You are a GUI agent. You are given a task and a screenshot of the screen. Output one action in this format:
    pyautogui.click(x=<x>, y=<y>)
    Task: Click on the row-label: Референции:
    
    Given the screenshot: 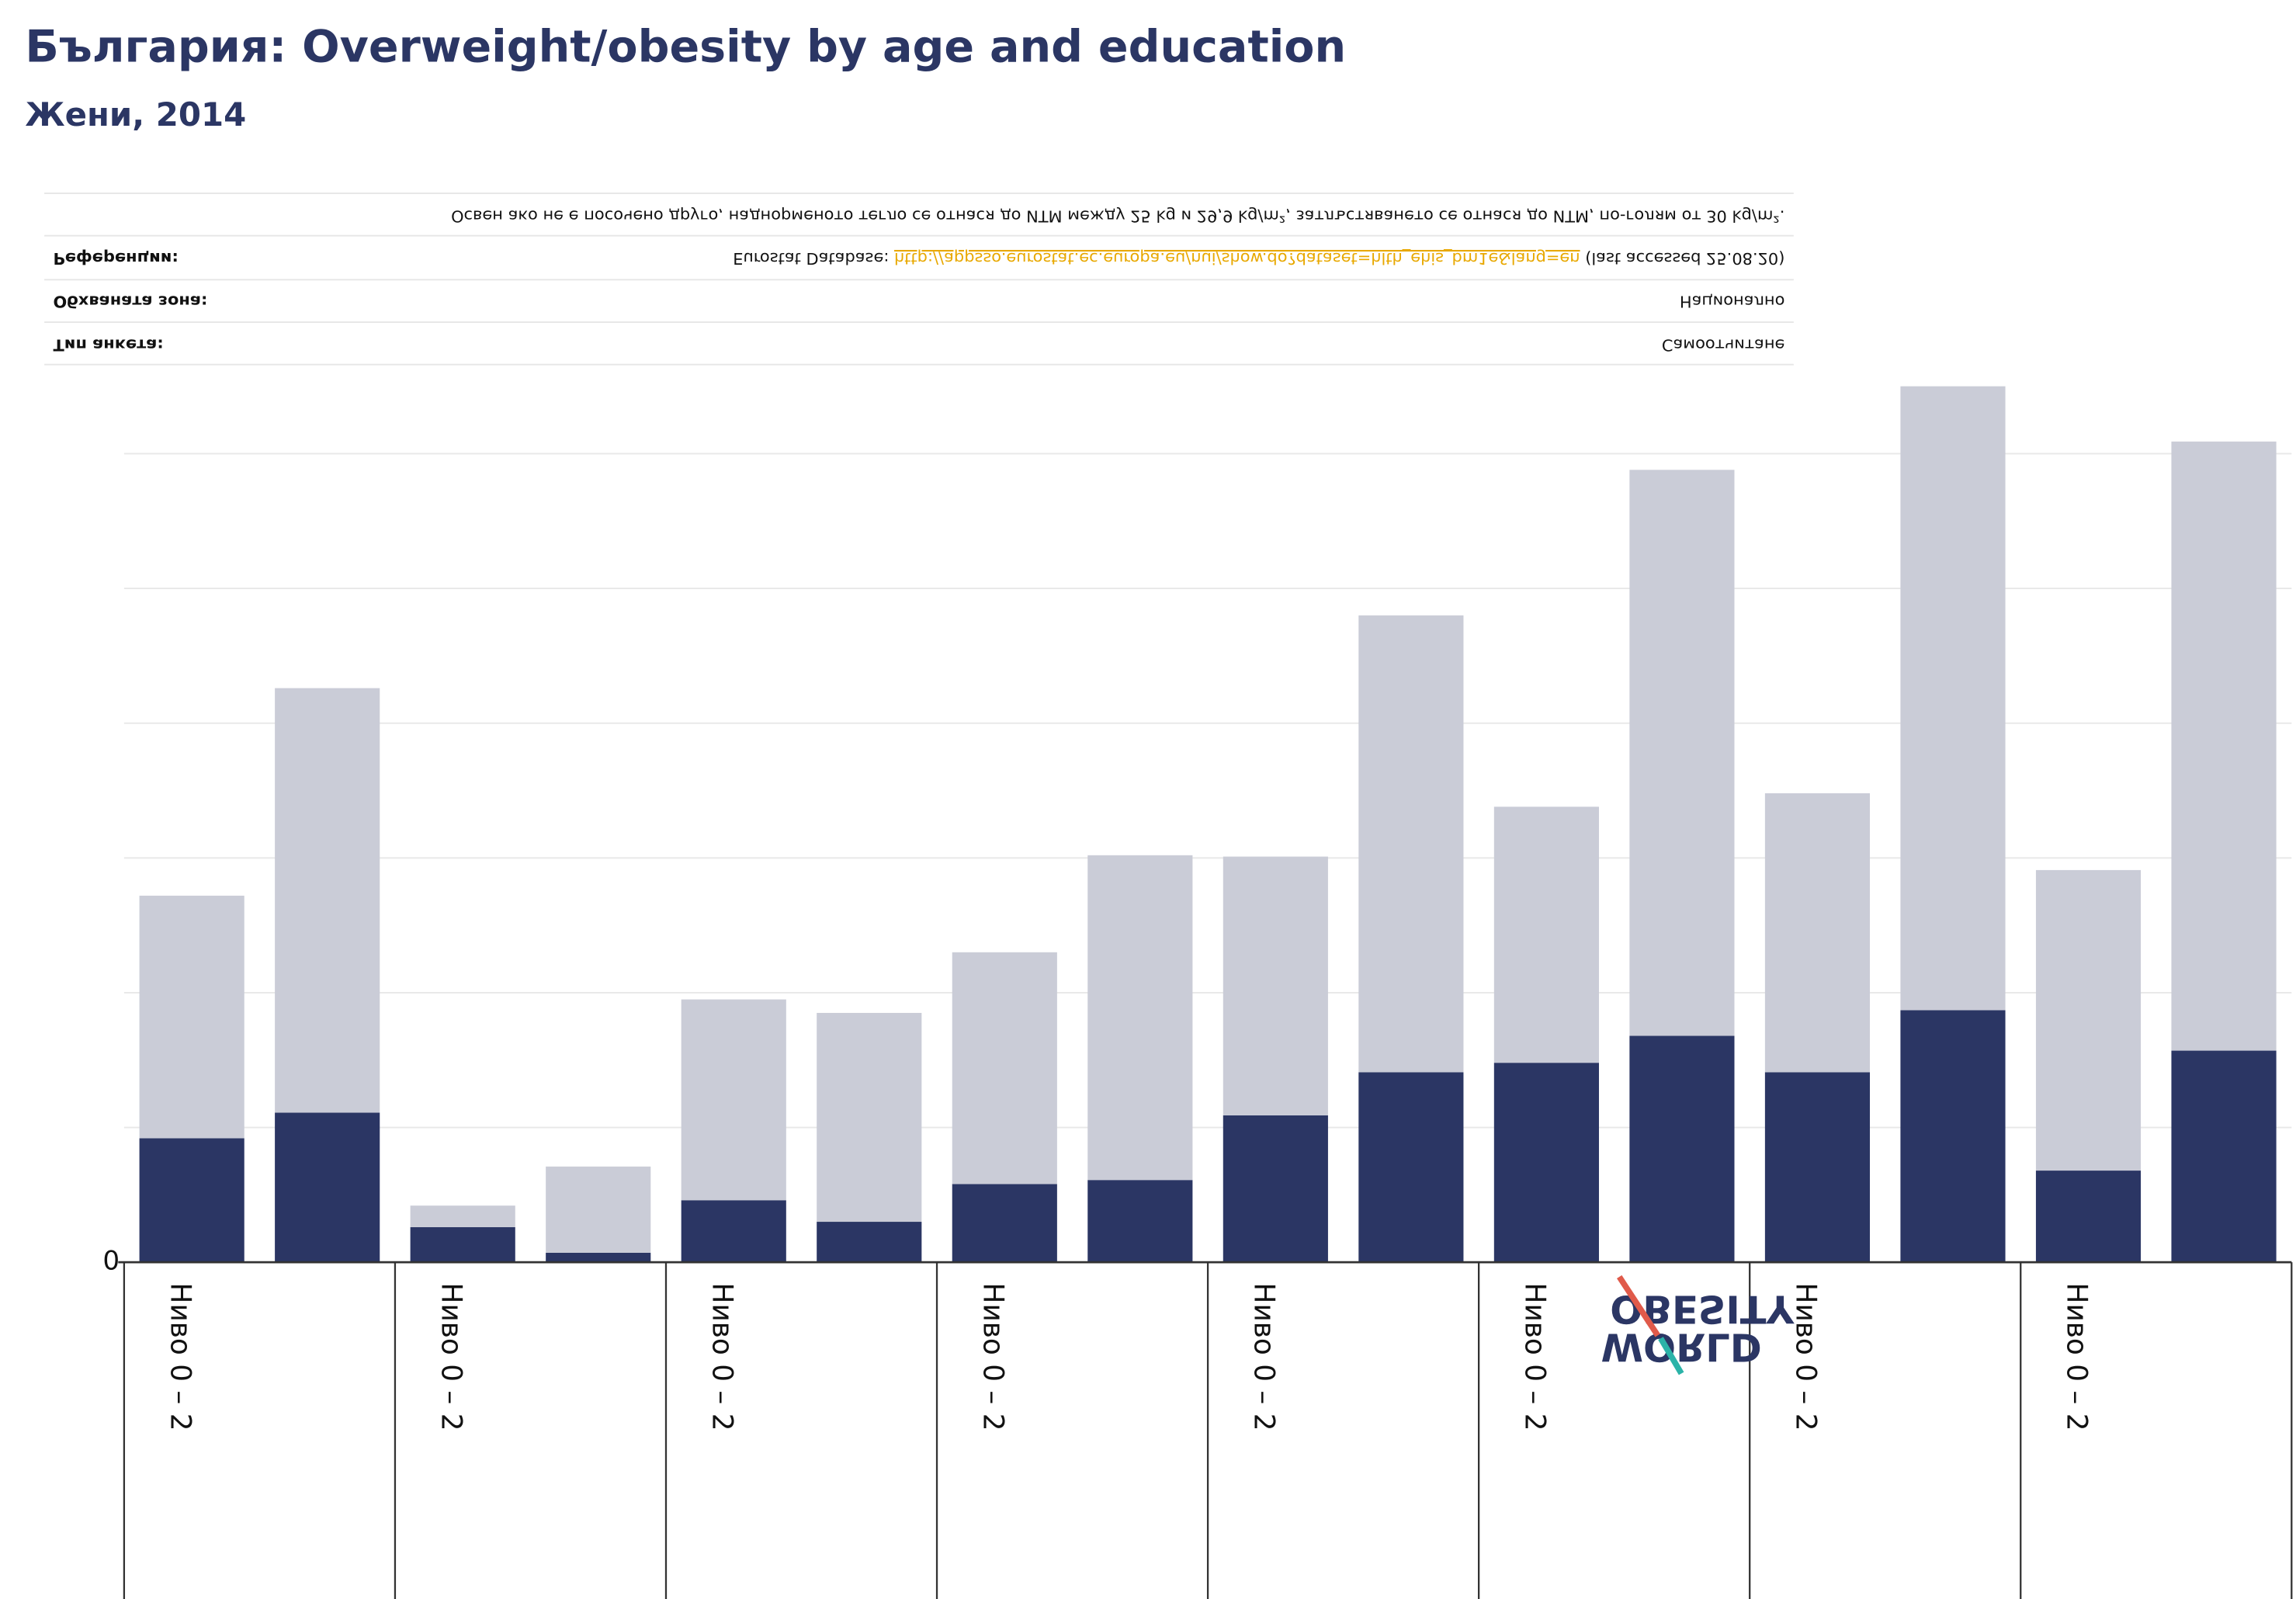 What is the action you would take?
    pyautogui.click(x=116, y=258)
    